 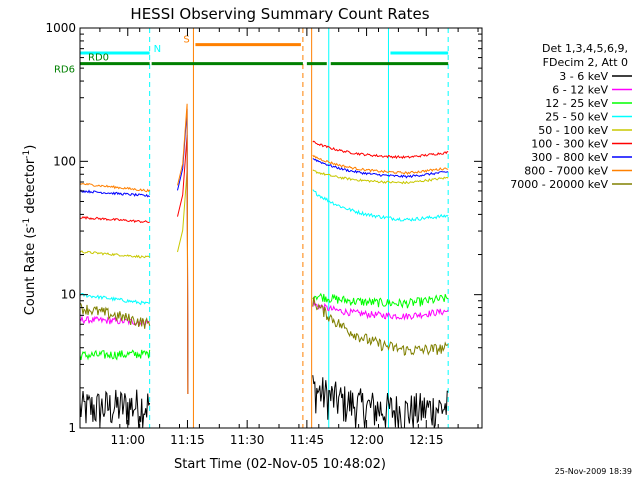 What do you see at coordinates (60, 28) in the screenshot?
I see `y-tick-label-3: 1000` at bounding box center [60, 28].